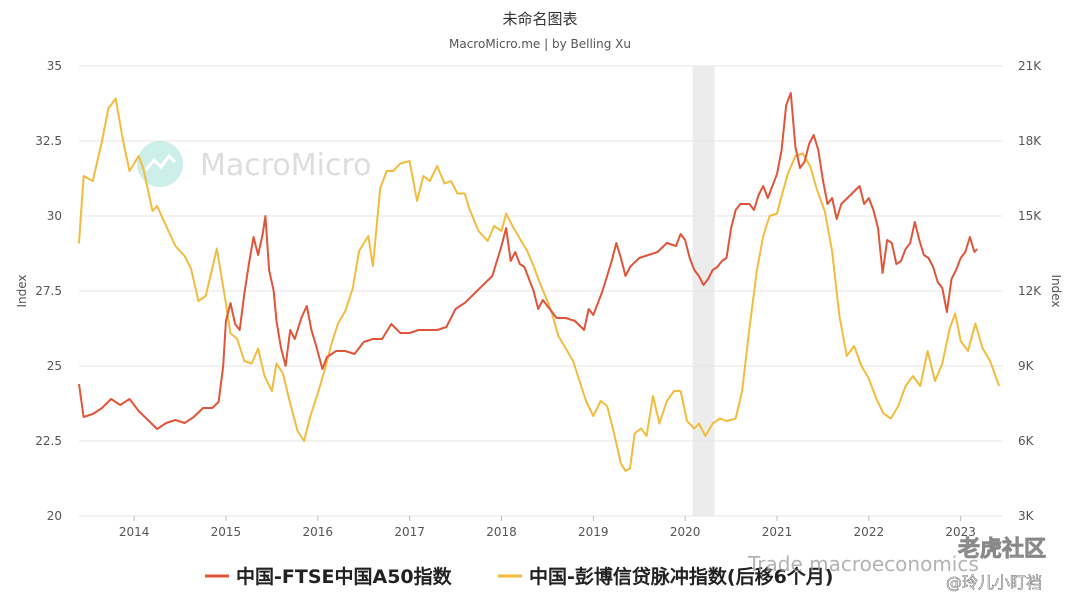 Image resolution: width=1080 pixels, height=608 pixels. Describe the element at coordinates (286, 165) in the screenshot. I see `watermark-text: MacroMicro` at that location.